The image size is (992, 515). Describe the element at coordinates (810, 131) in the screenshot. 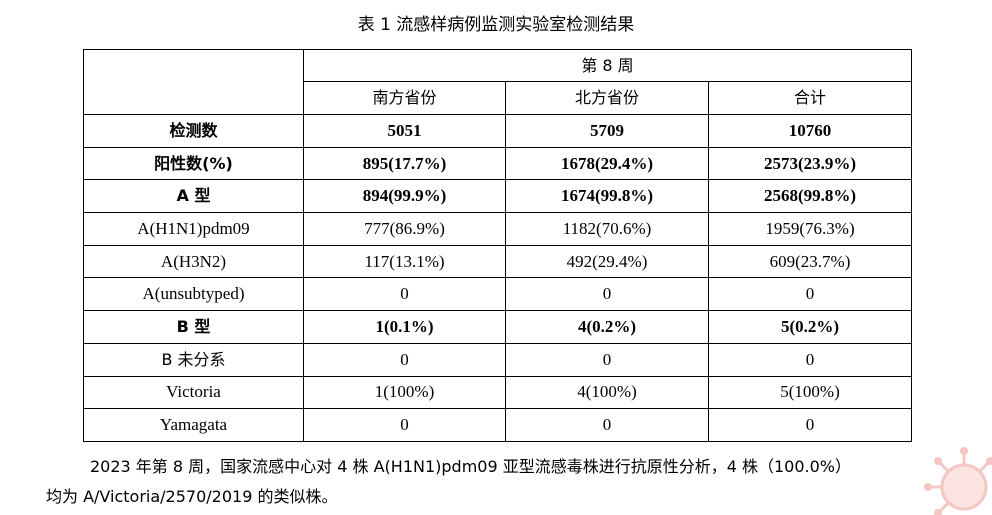

I see `table-cell: 10760` at that location.